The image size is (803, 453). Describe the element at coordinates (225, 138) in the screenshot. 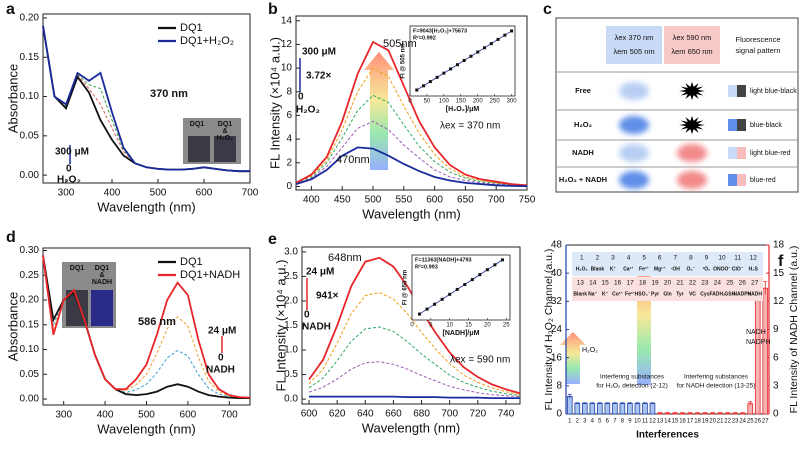

I see `photo-label: H₂O₂` at that location.